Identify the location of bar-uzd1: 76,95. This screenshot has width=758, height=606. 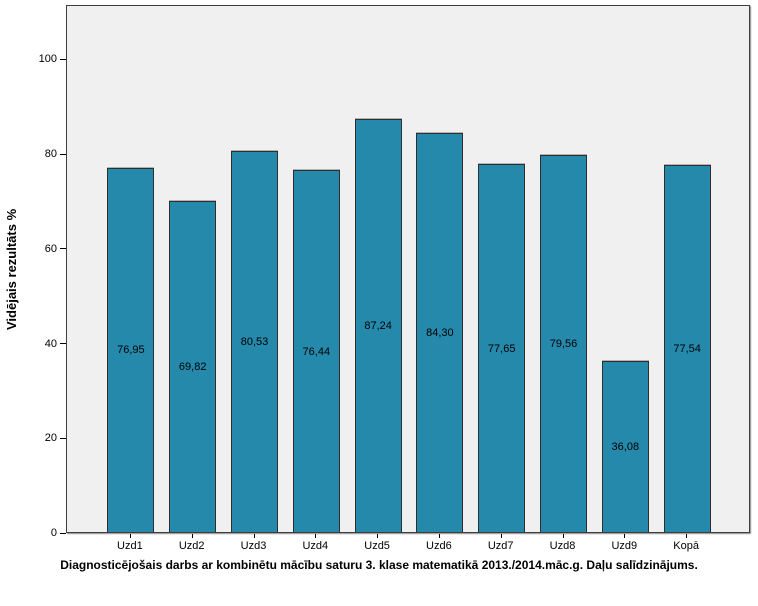
(131, 349).